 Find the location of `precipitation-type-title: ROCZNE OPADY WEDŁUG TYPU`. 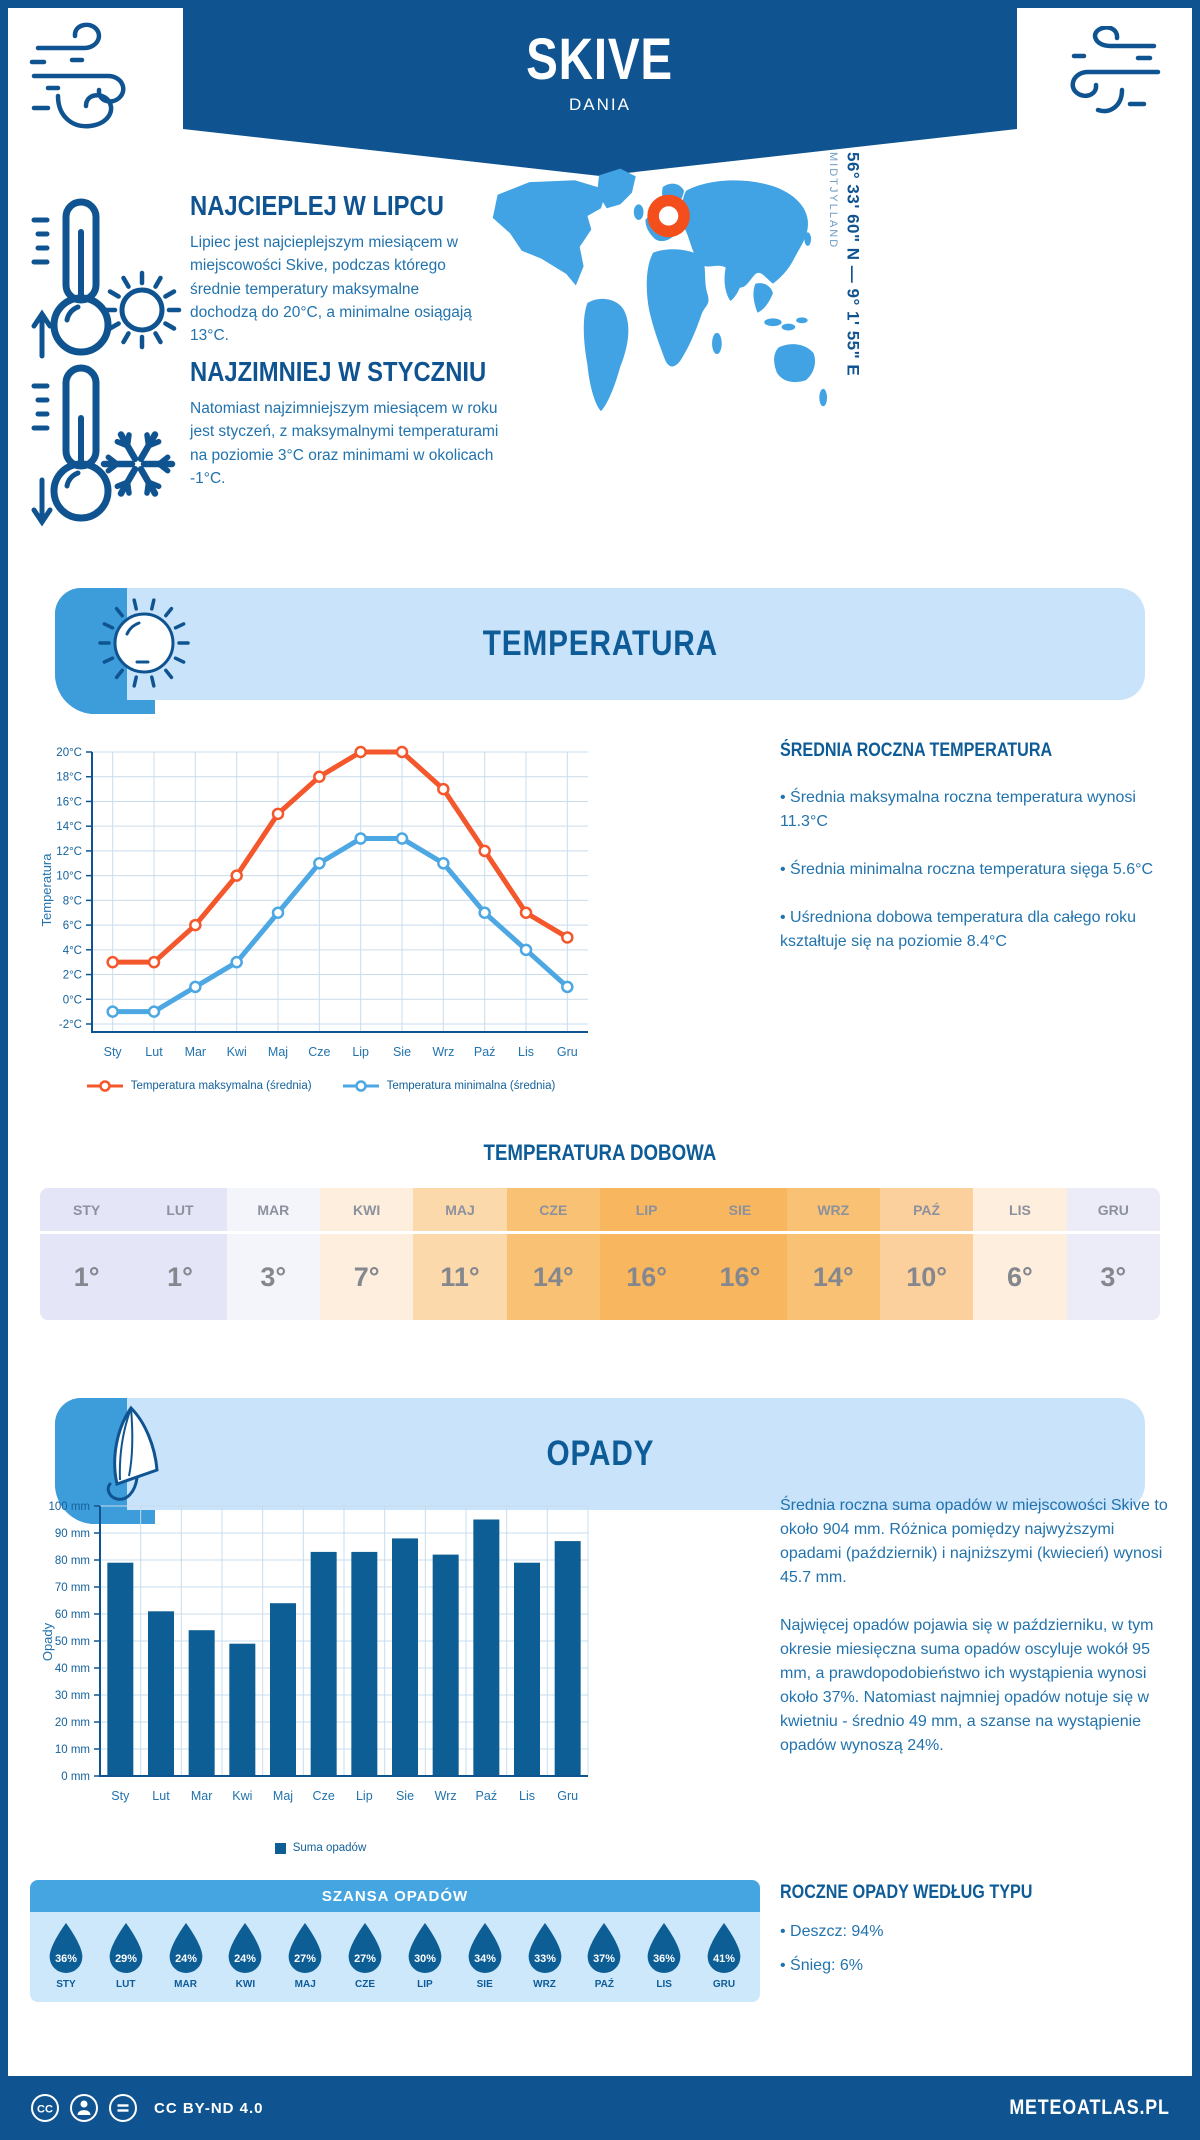

precipitation-type-title: ROCZNE OPADY WEDŁUG TYPU is located at coordinates (906, 1892).